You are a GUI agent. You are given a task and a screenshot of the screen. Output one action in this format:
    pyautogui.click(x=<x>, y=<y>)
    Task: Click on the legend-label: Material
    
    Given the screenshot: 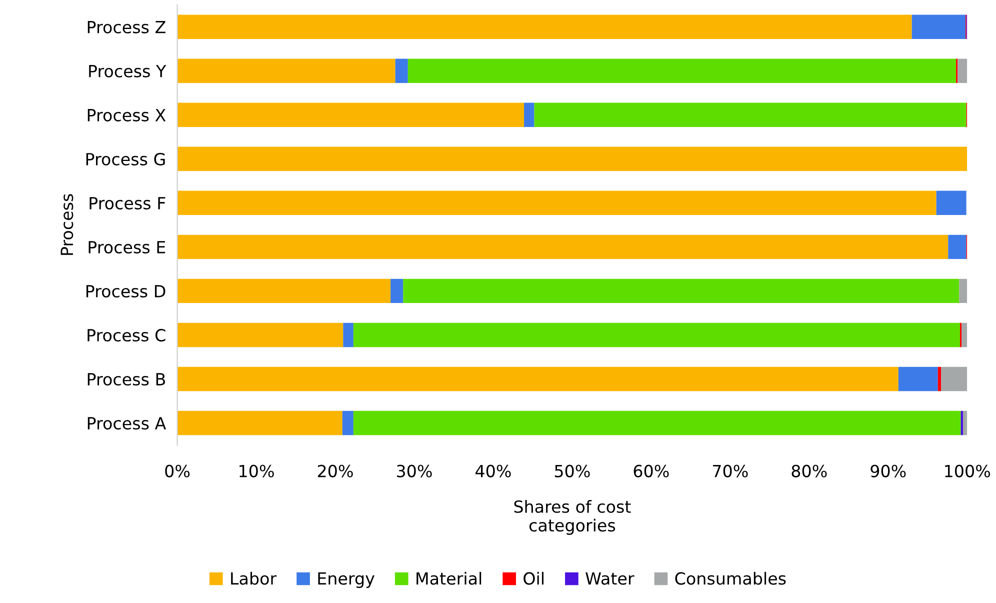 What is the action you would take?
    pyautogui.click(x=449, y=578)
    